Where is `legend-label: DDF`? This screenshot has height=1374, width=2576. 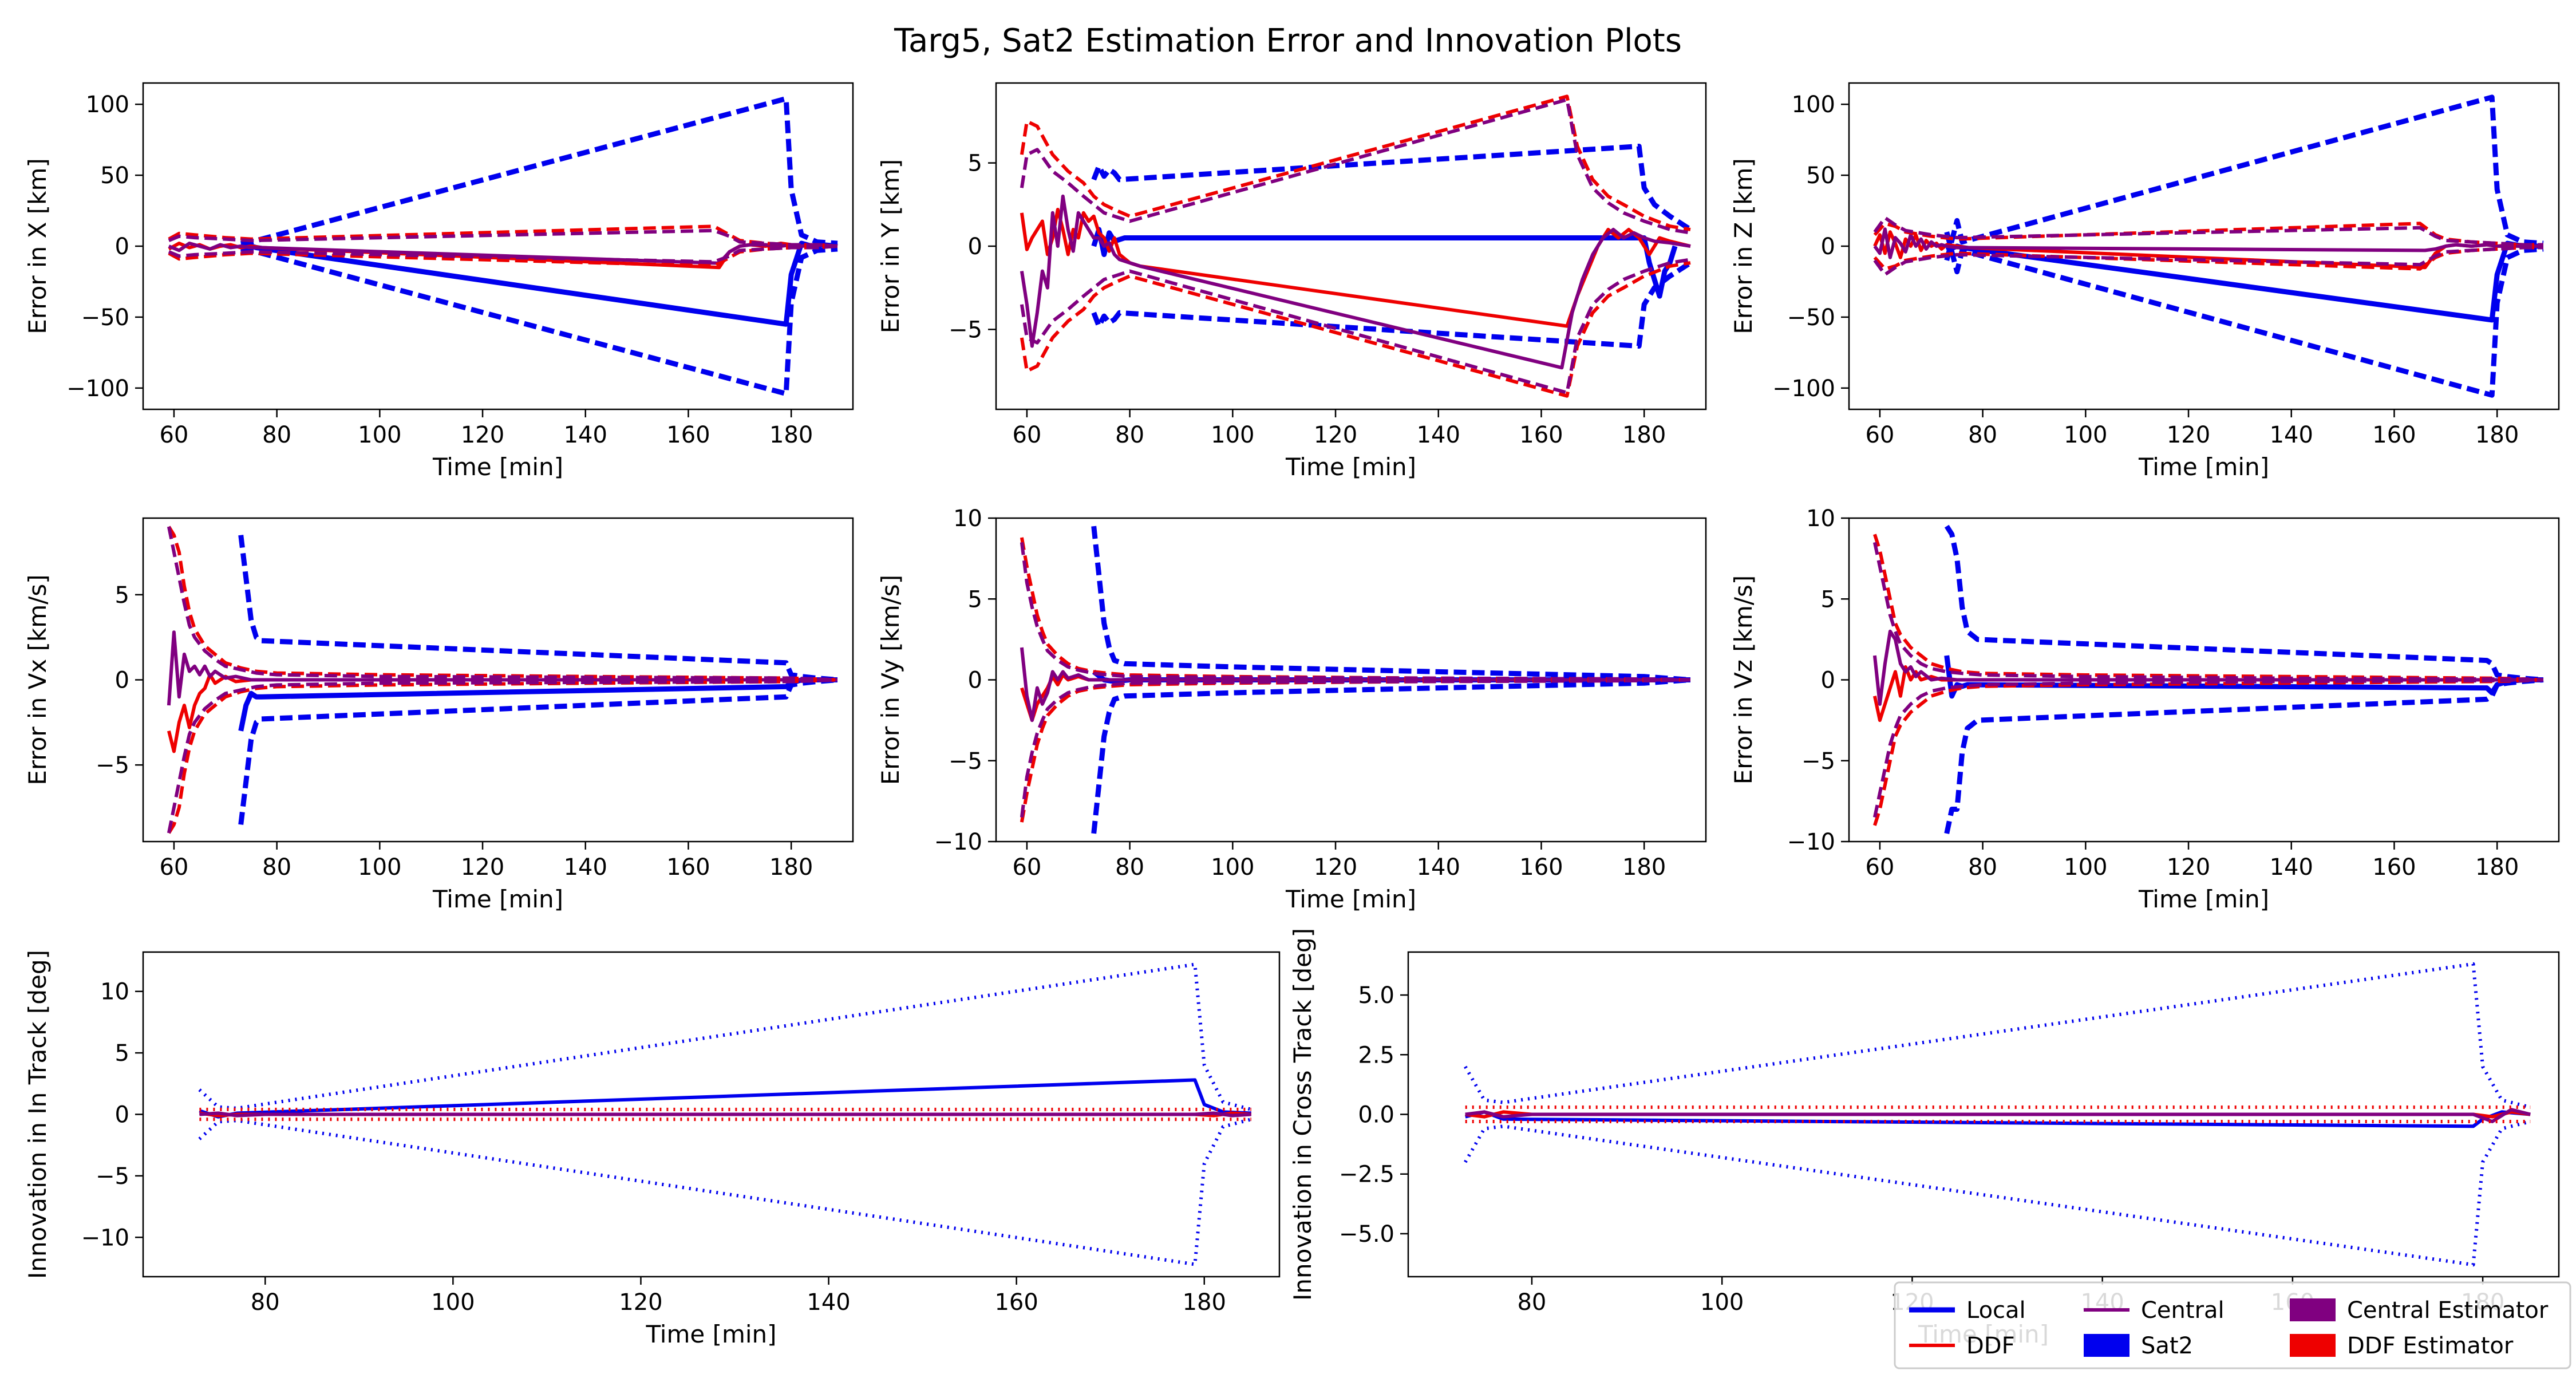
legend-label: DDF is located at coordinates (1990, 1346).